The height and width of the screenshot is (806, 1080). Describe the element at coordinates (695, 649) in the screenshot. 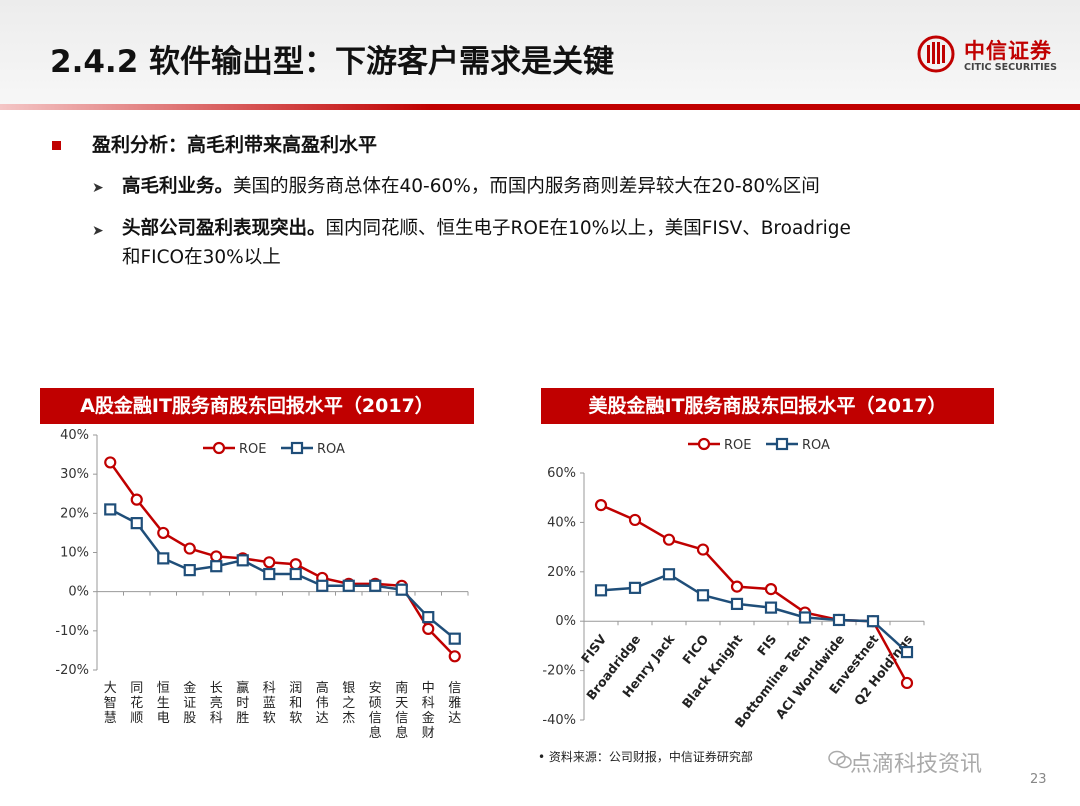

I see `x-tick-label: FICO` at that location.